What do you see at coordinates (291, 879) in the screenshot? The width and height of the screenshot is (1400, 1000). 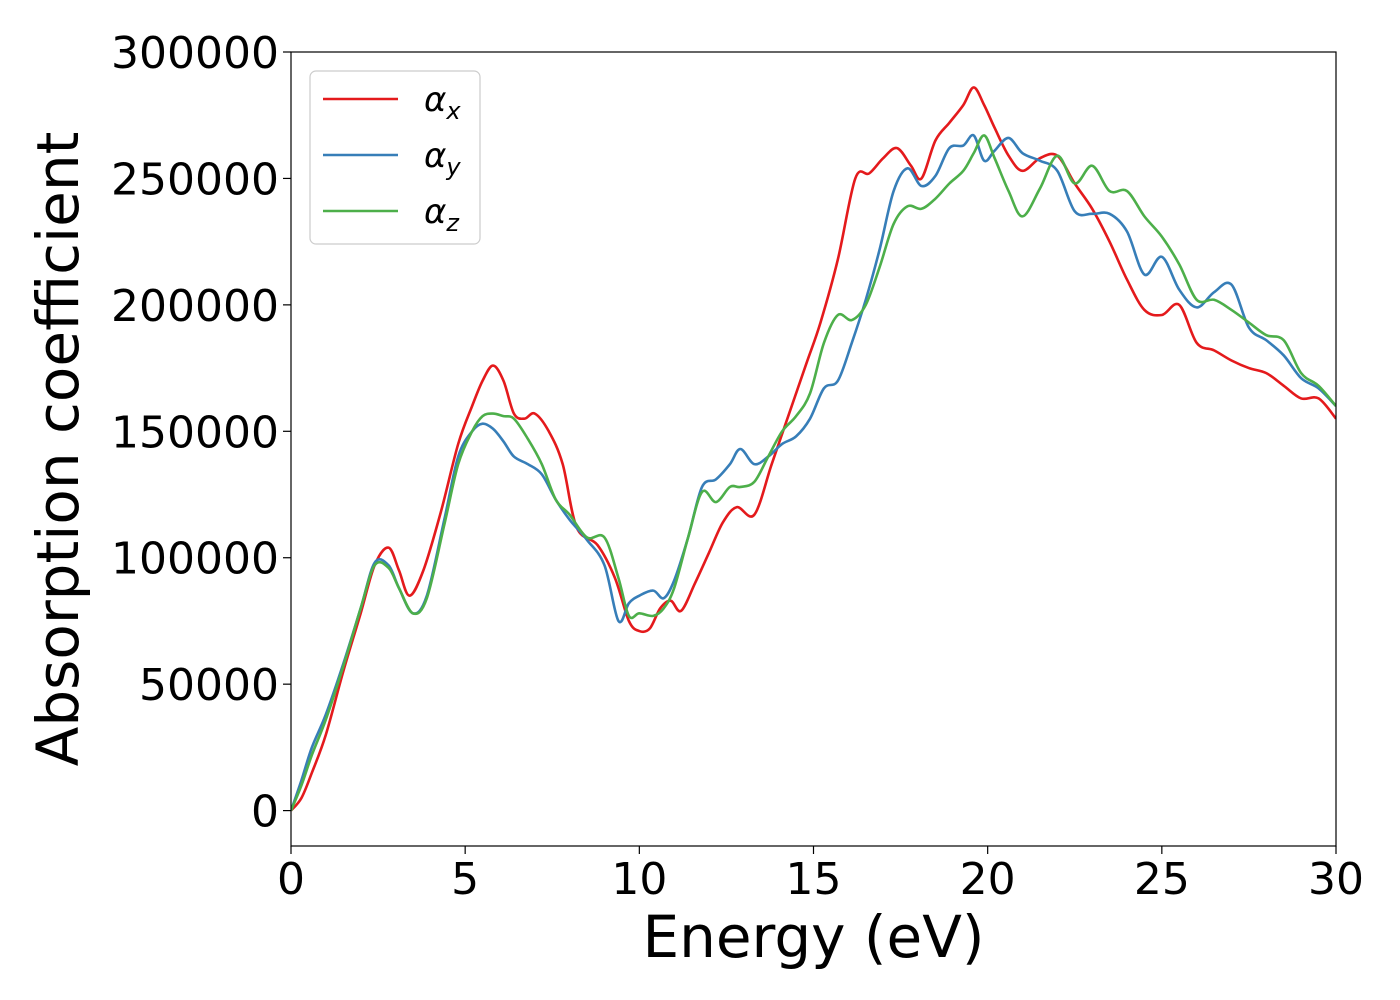 I see `x-tick-label: 0` at bounding box center [291, 879].